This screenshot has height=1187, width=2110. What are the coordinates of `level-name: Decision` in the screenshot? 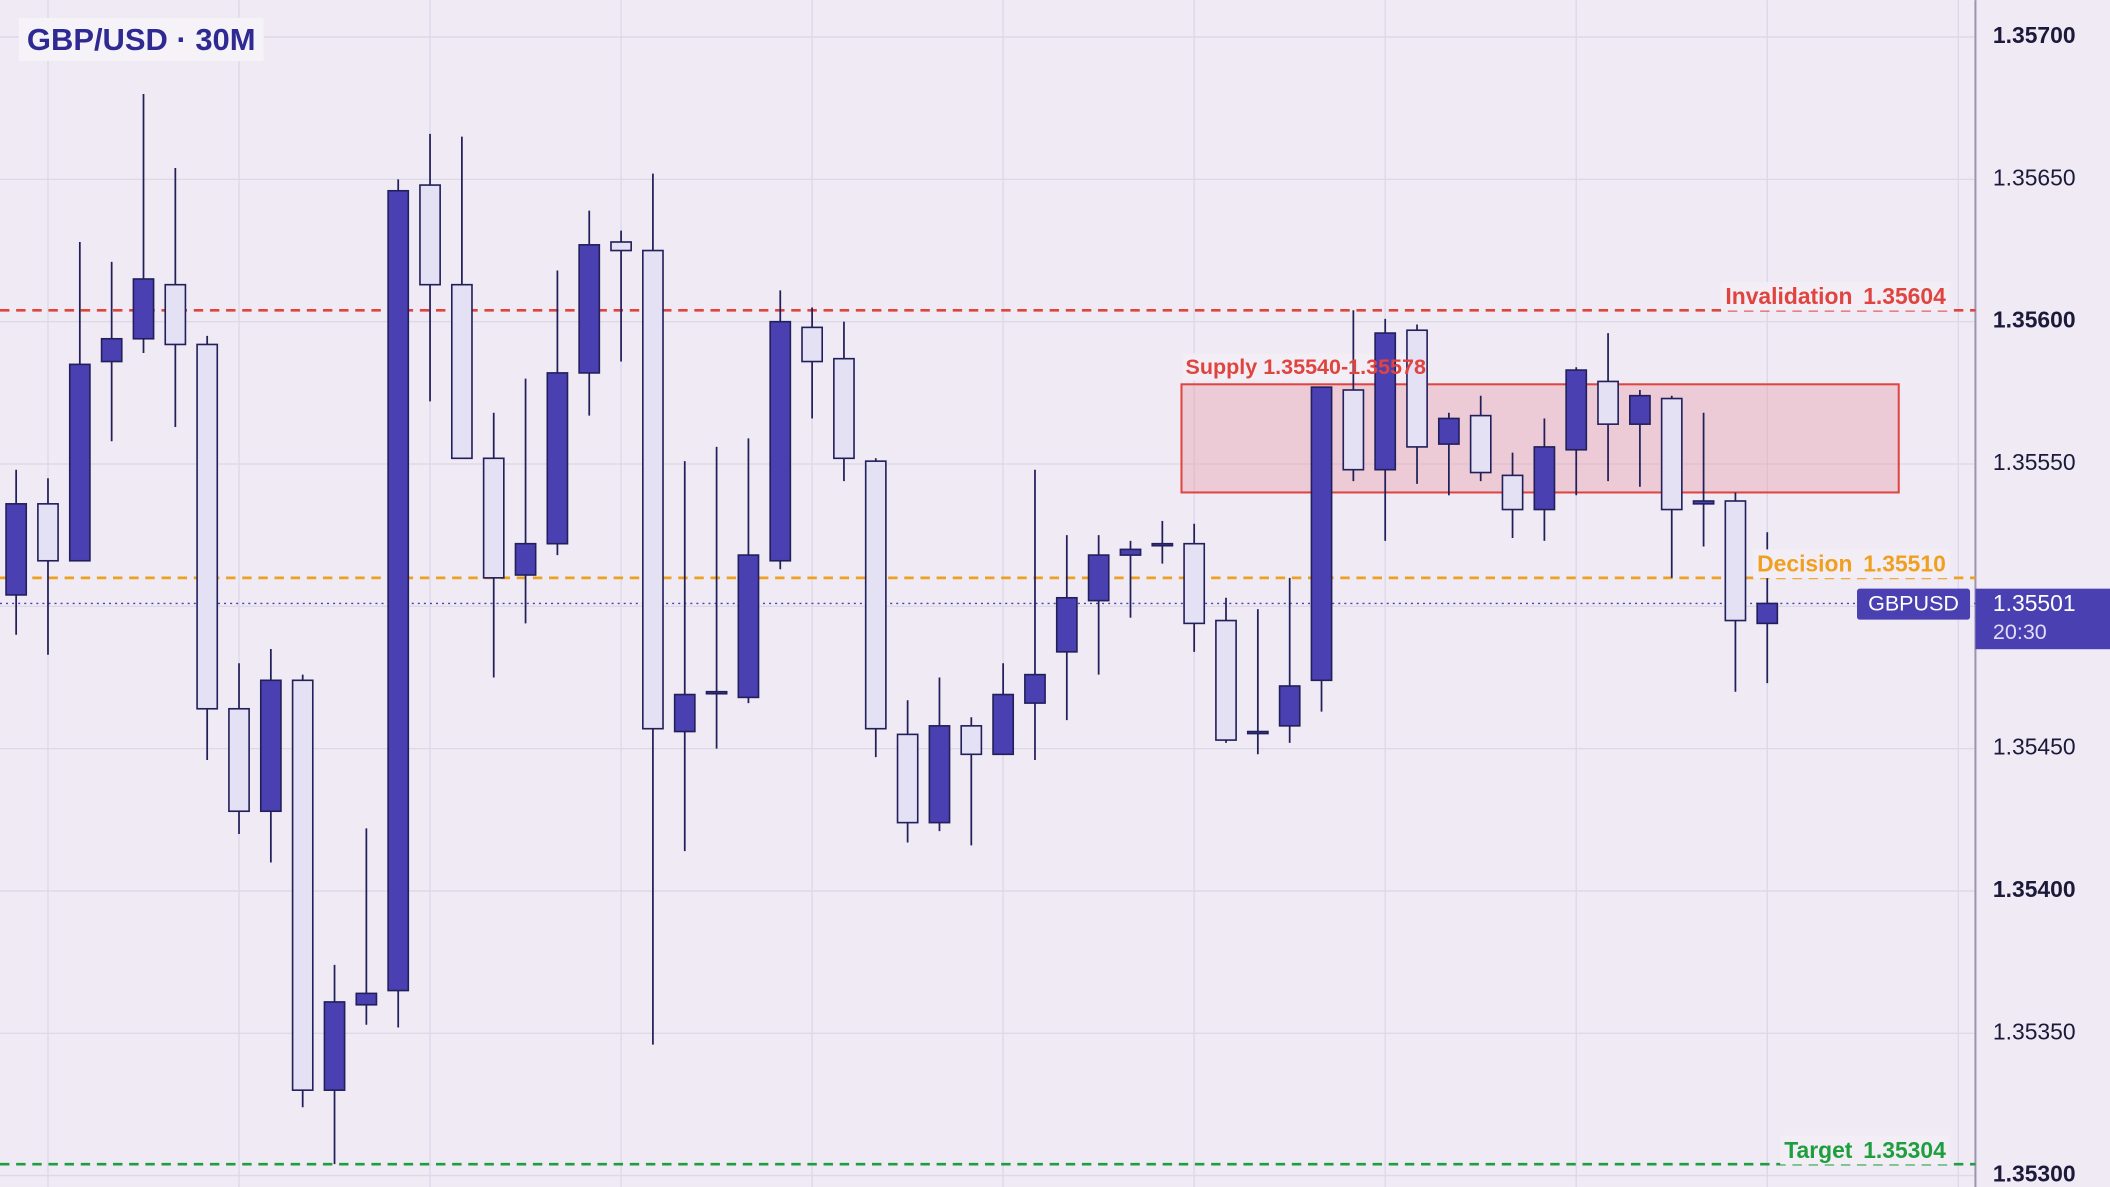 It's located at (1804, 564).